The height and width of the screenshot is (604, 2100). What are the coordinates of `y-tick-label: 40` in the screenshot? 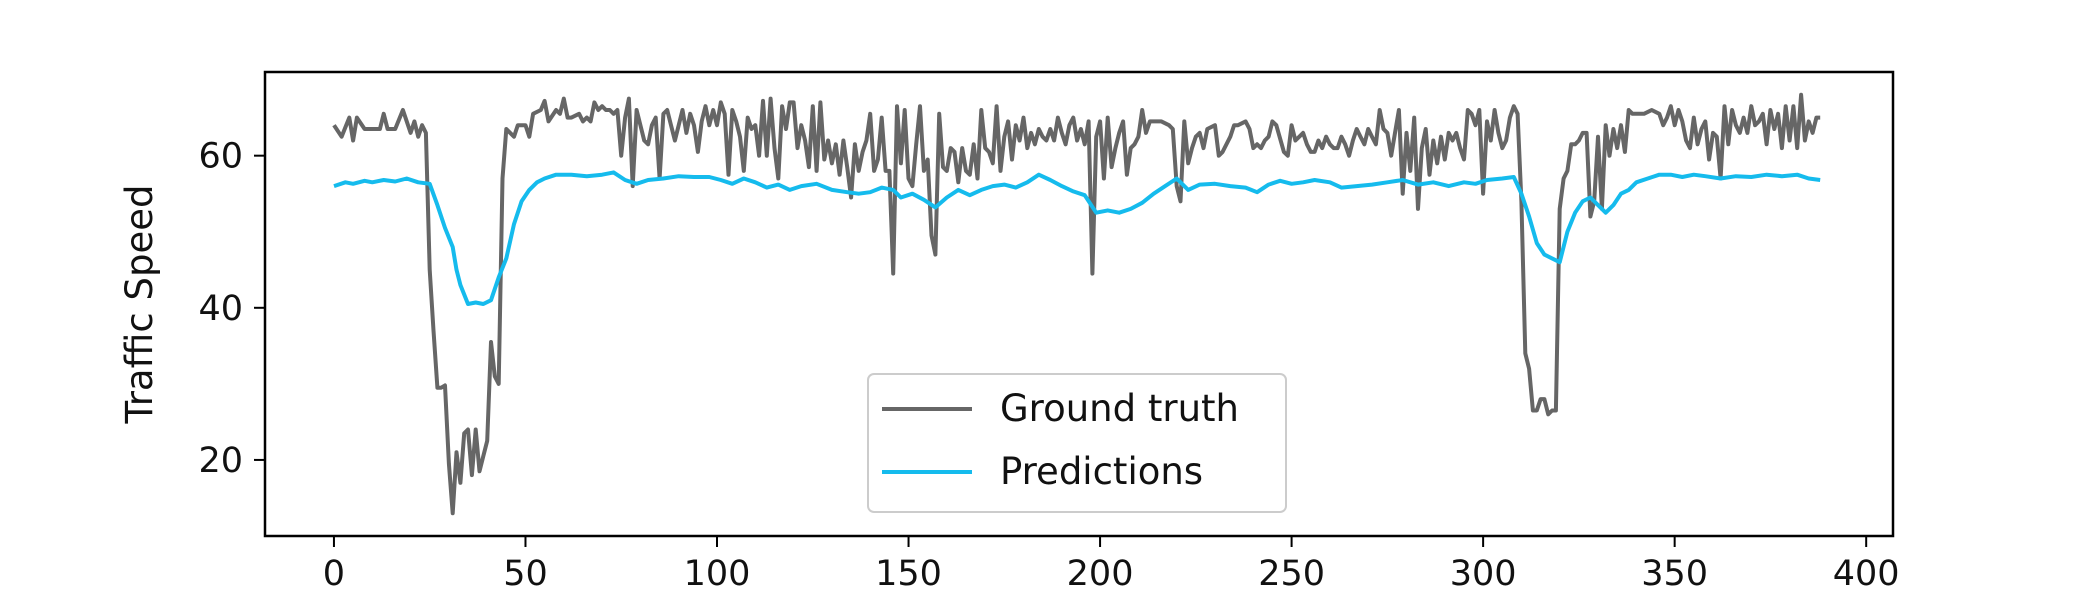 It's located at (220, 309).